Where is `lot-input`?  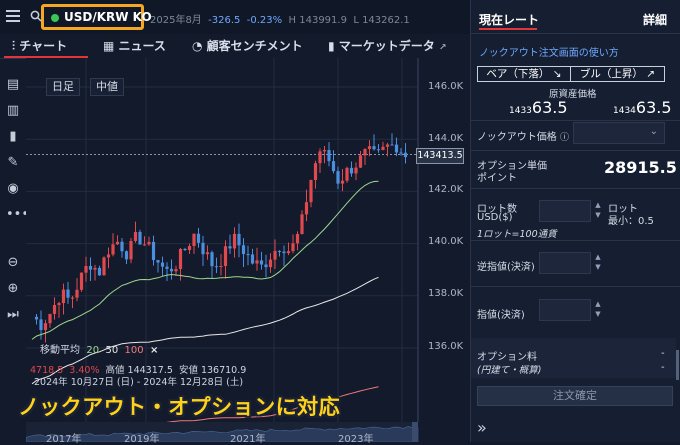 lot-input is located at coordinates (565, 211).